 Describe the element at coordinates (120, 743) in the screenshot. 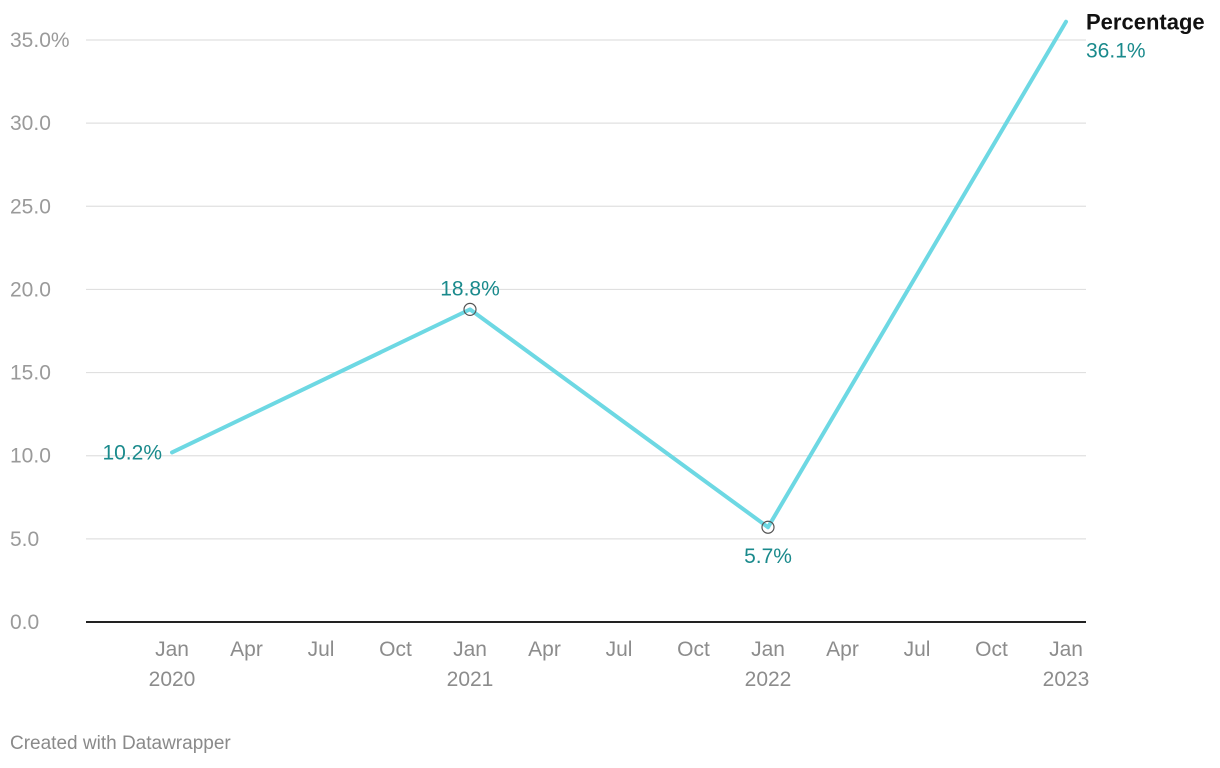

I see `datawrapper-credit: Created with Datawrapper` at that location.